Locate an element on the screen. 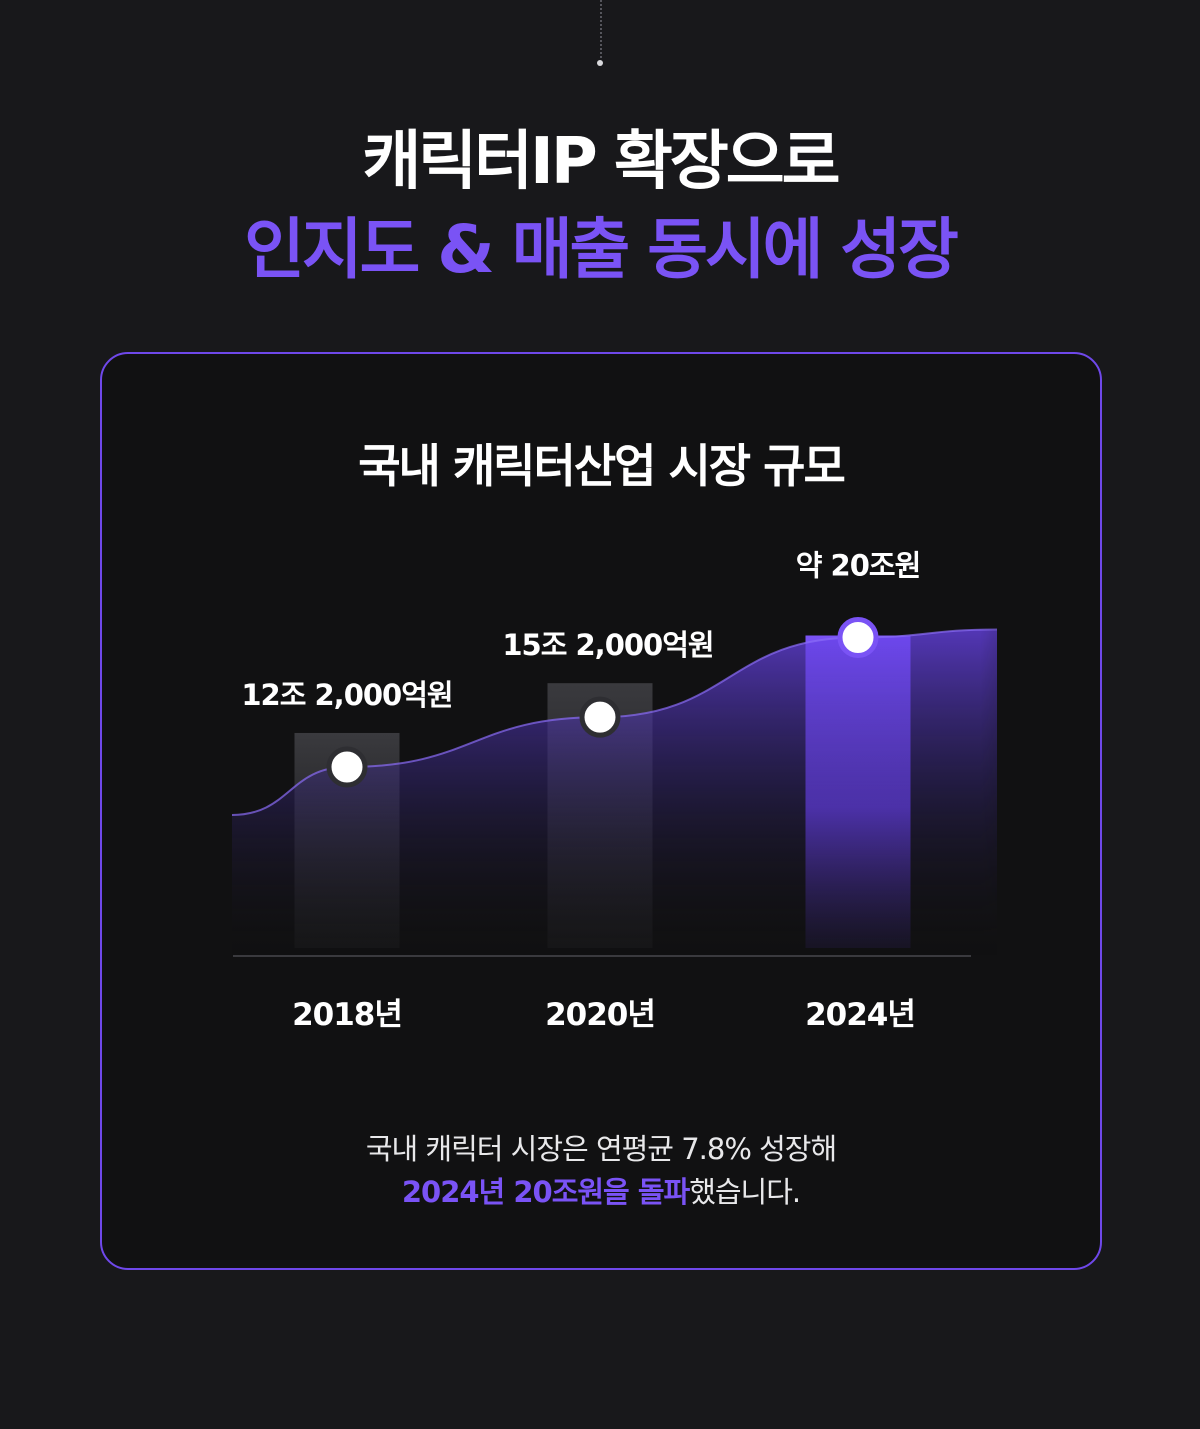 The height and width of the screenshot is (1429, 1200). caption-line-1: 국내 캐릭터 시장은 연평균 7.8% 성장해 is located at coordinates (601, 1149).